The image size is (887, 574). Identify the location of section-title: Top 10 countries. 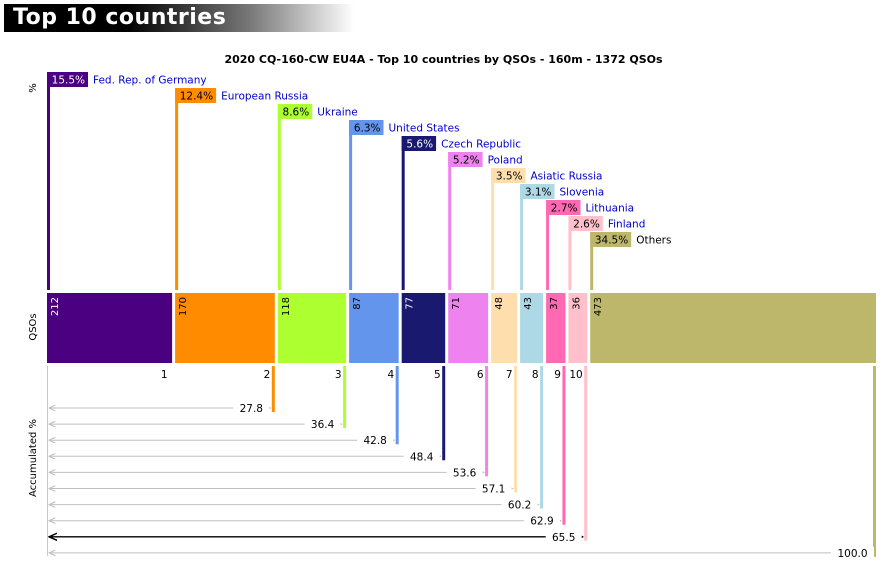
(120, 17).